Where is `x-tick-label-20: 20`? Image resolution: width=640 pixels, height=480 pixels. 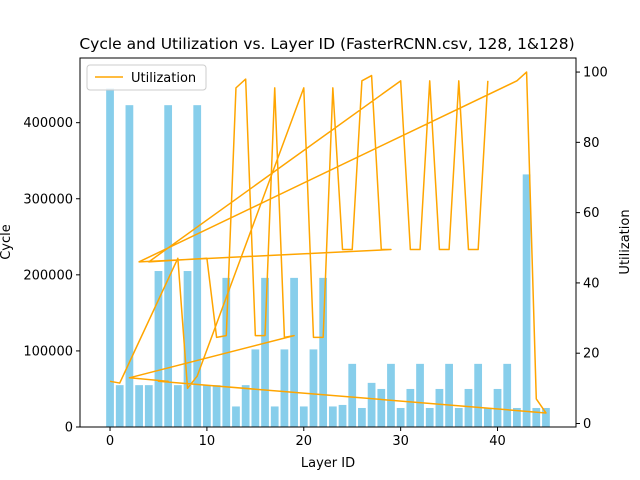 x-tick-label-20: 20 is located at coordinates (304, 441).